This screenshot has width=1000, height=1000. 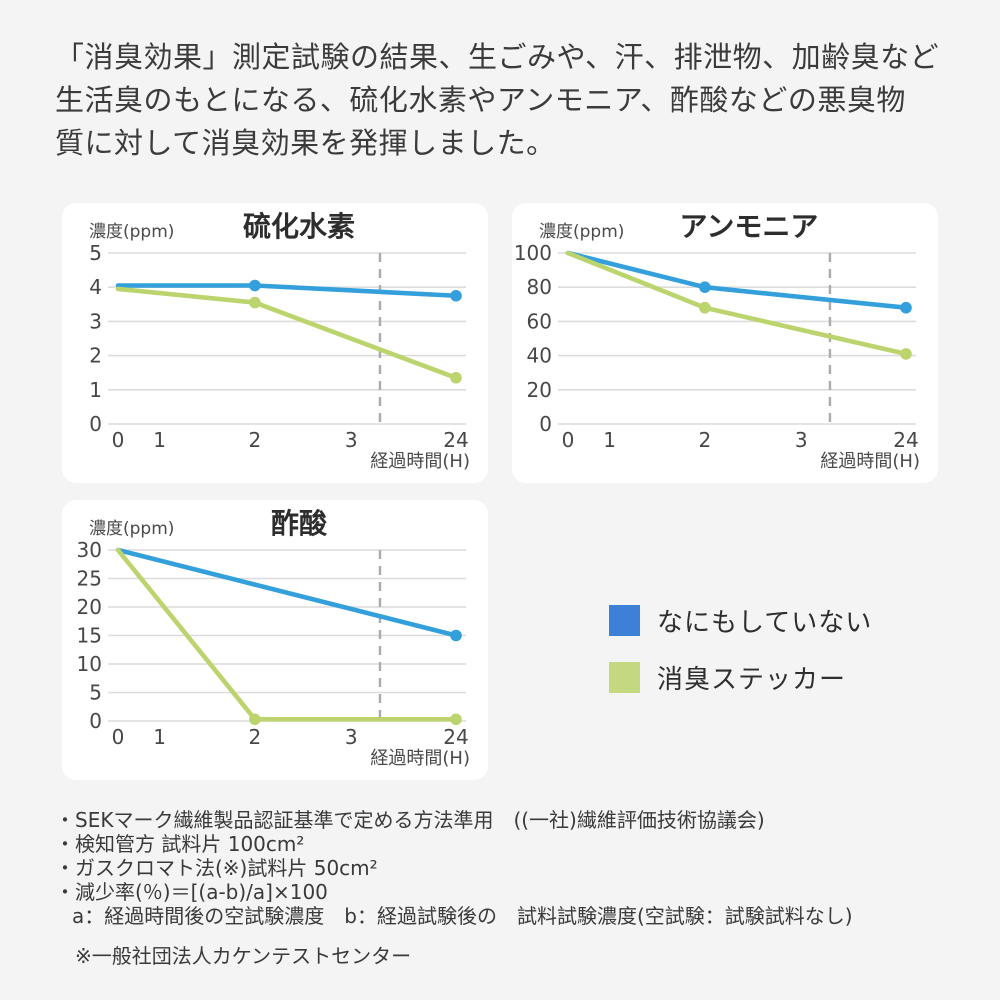 I want to click on hydrogen-sulfide-line-chart: 5 4 3 2 1 00 1 2 3 24, so click(x=278, y=346).